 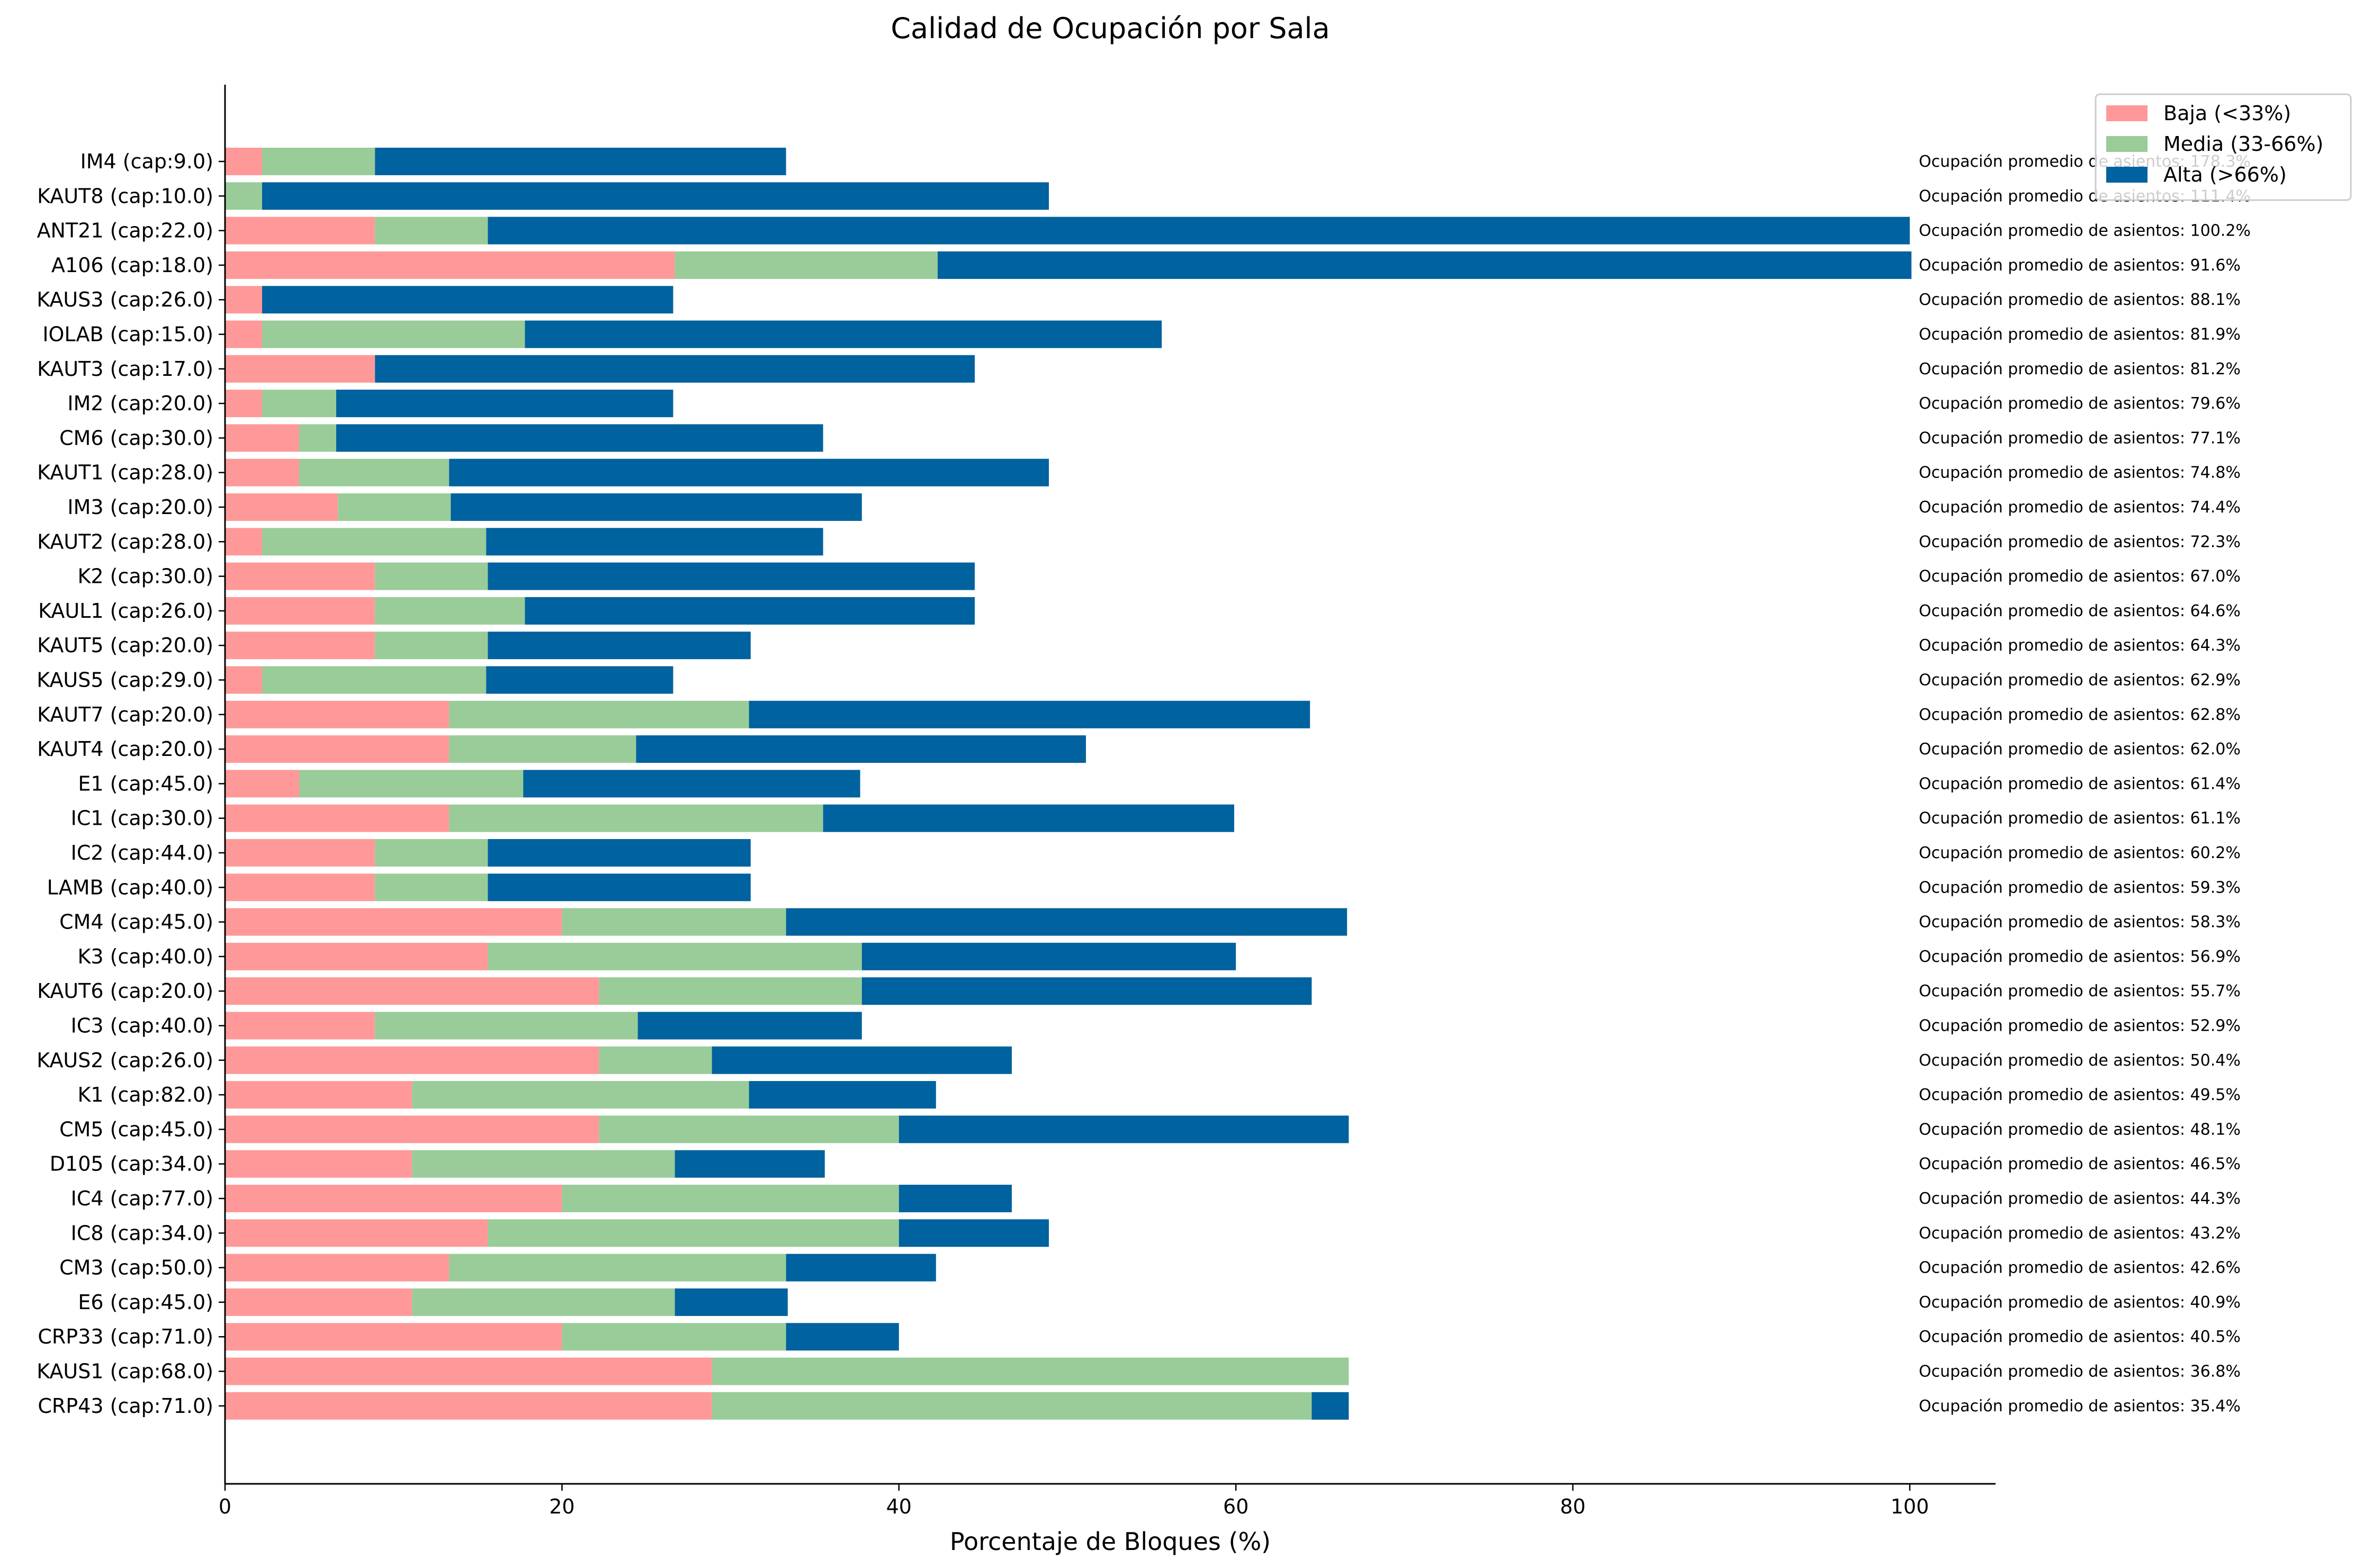 I want to click on category-label: KAUS1 (cap:68.0), so click(x=125, y=1371).